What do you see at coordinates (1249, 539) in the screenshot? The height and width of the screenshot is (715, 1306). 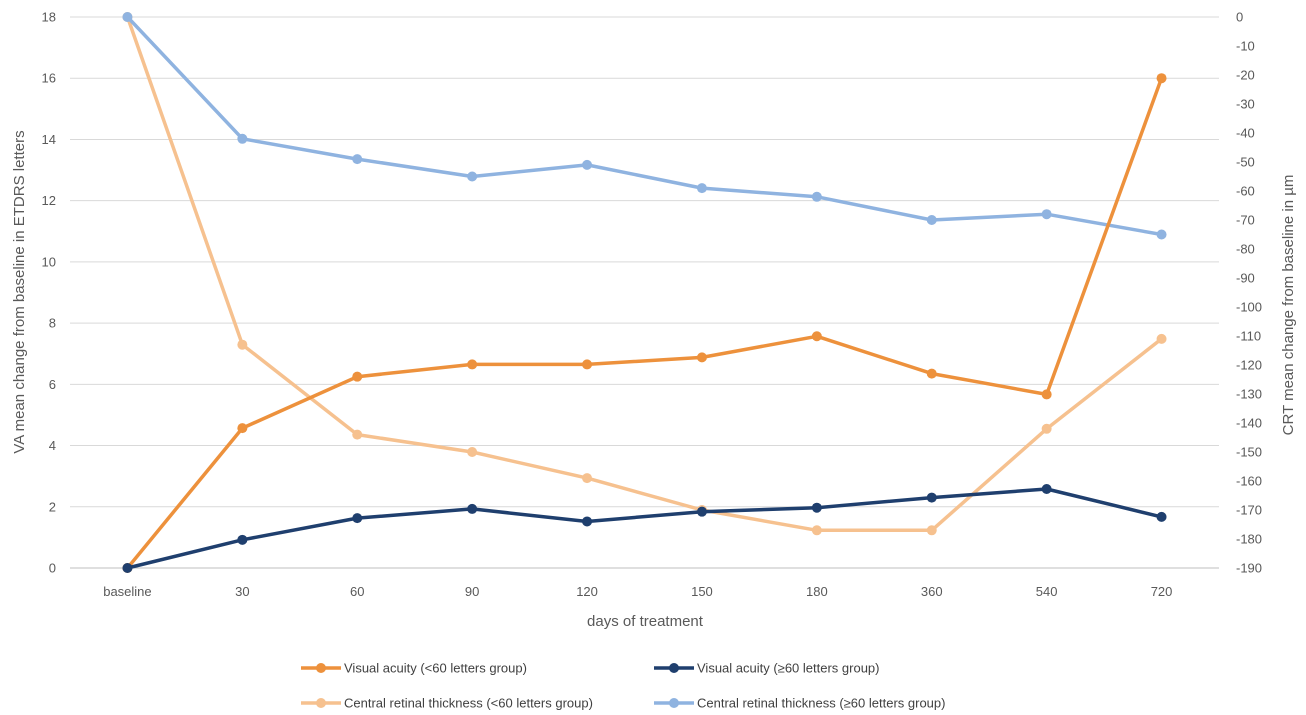 I see `right-tick-label: -180` at bounding box center [1249, 539].